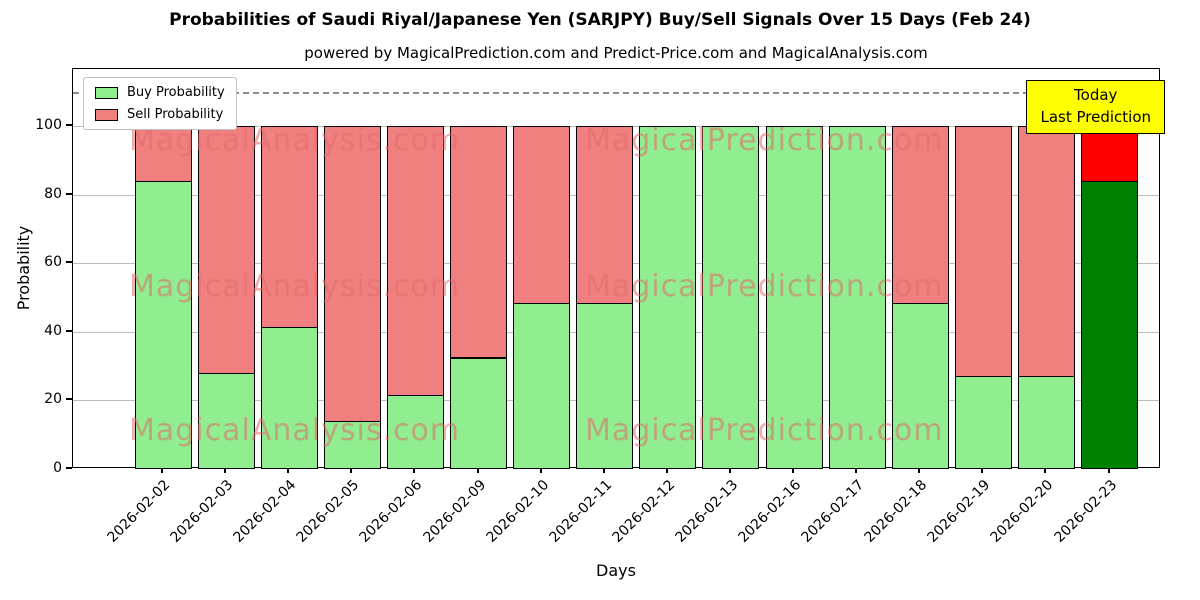  What do you see at coordinates (1096, 95) in the screenshot?
I see `annotation-line1: Today` at bounding box center [1096, 95].